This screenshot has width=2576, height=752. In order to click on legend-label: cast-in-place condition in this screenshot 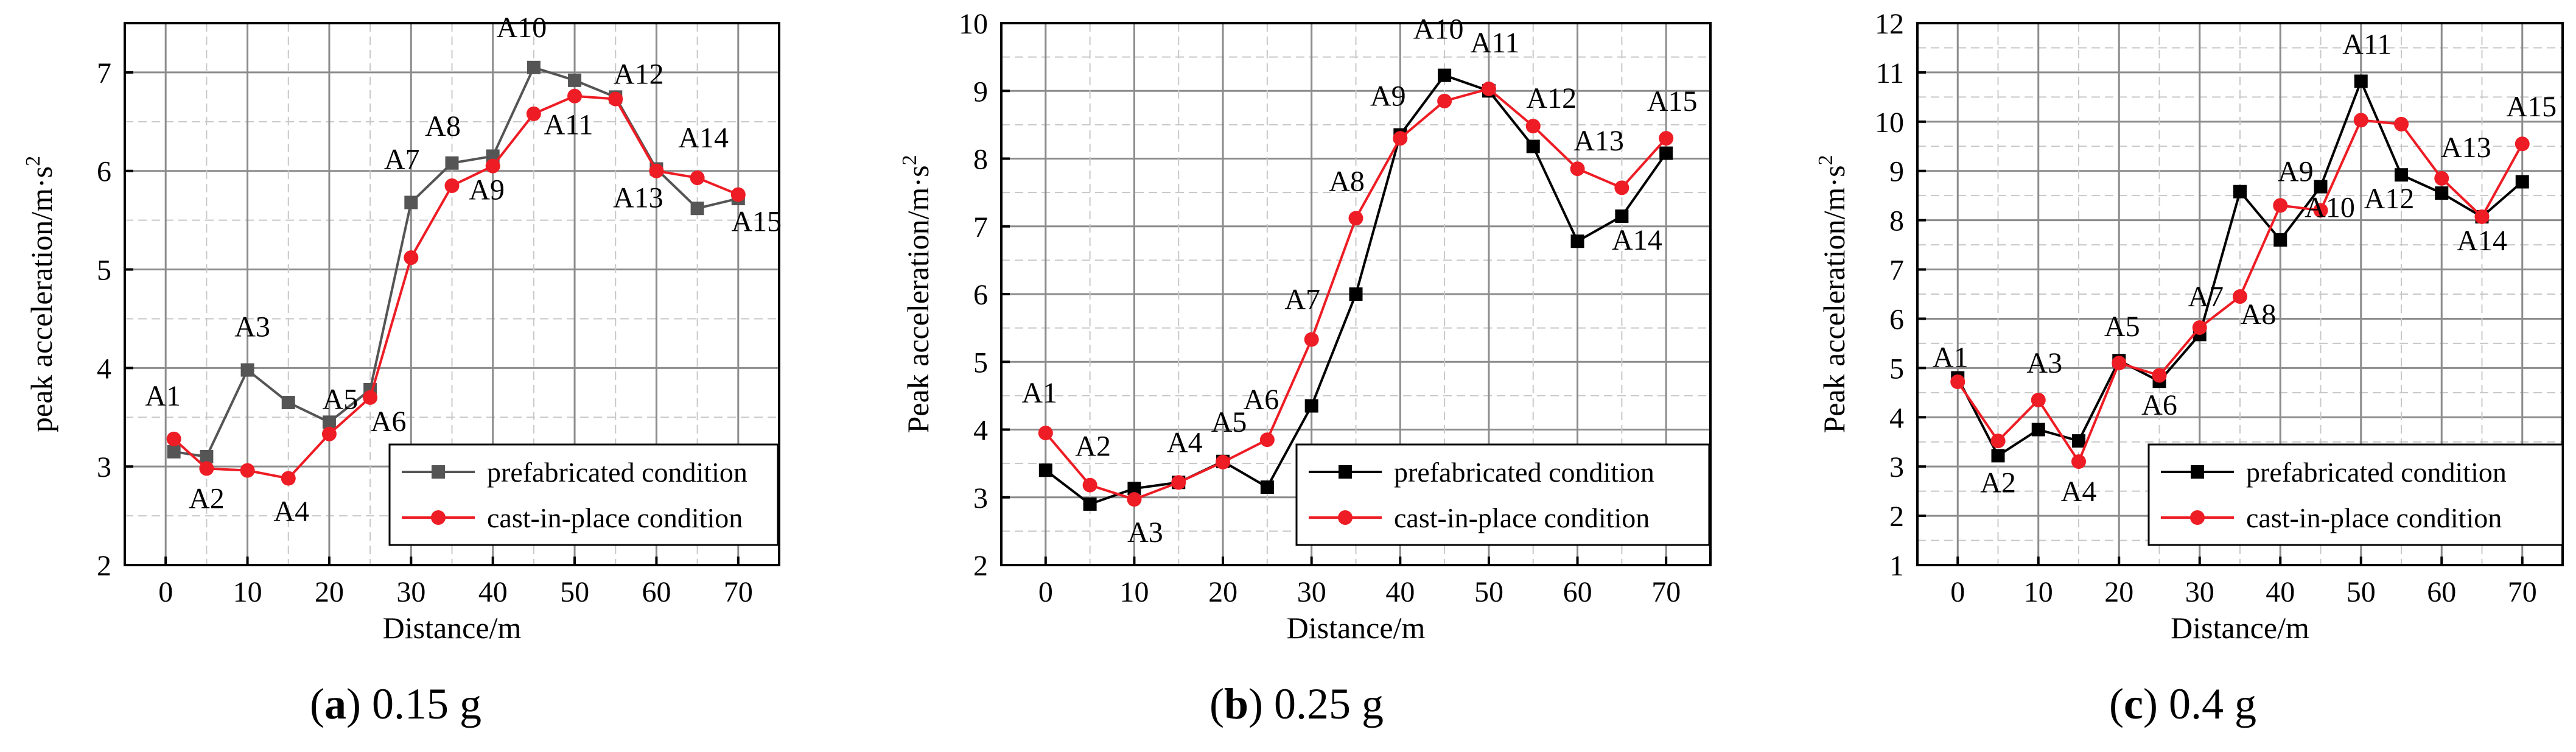, I will do `click(2374, 517)`.